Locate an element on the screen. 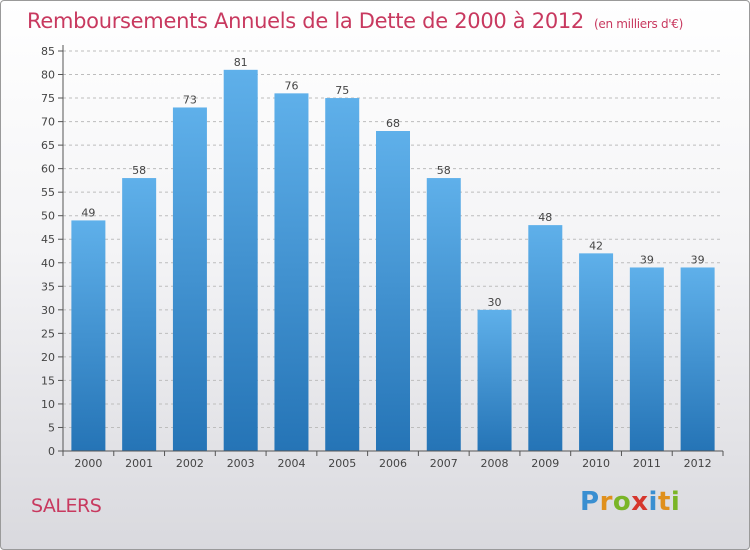 This screenshot has height=550, width=750. bar-2000 is located at coordinates (88, 335).